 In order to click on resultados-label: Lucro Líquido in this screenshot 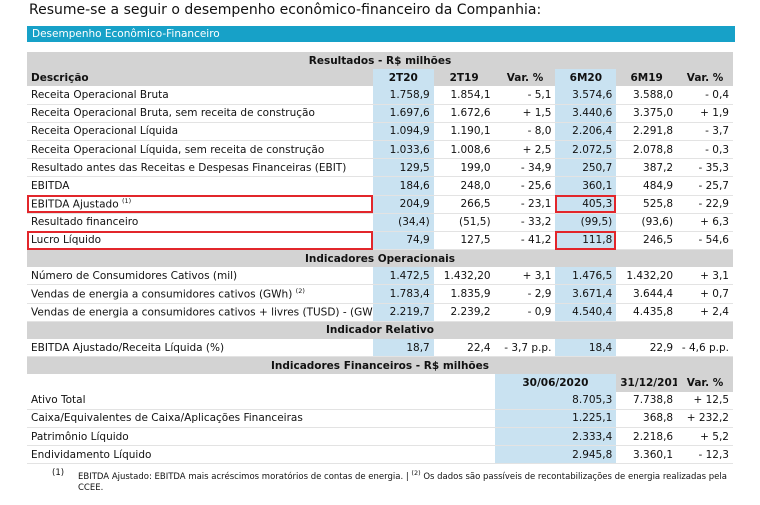, I will do `click(200, 241)`.